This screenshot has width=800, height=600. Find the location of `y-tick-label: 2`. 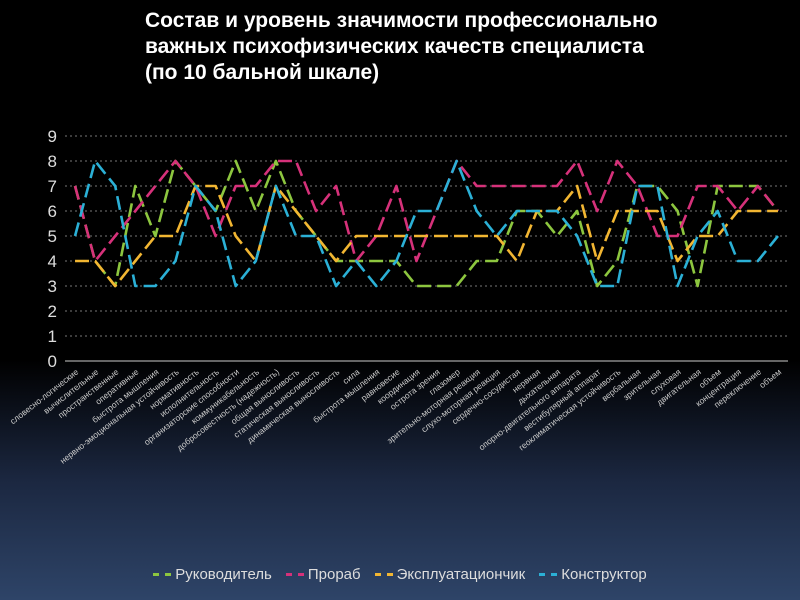

y-tick-label: 2 is located at coordinates (52, 311).